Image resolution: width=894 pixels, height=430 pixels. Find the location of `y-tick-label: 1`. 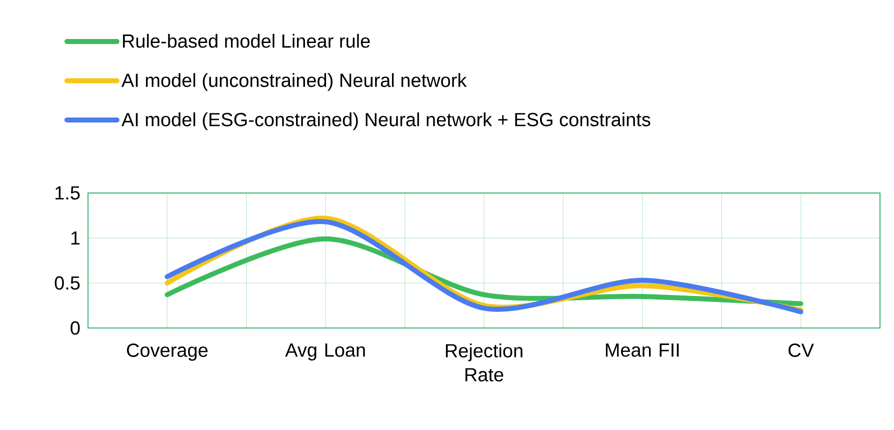

y-tick-label: 1 is located at coordinates (75, 238).